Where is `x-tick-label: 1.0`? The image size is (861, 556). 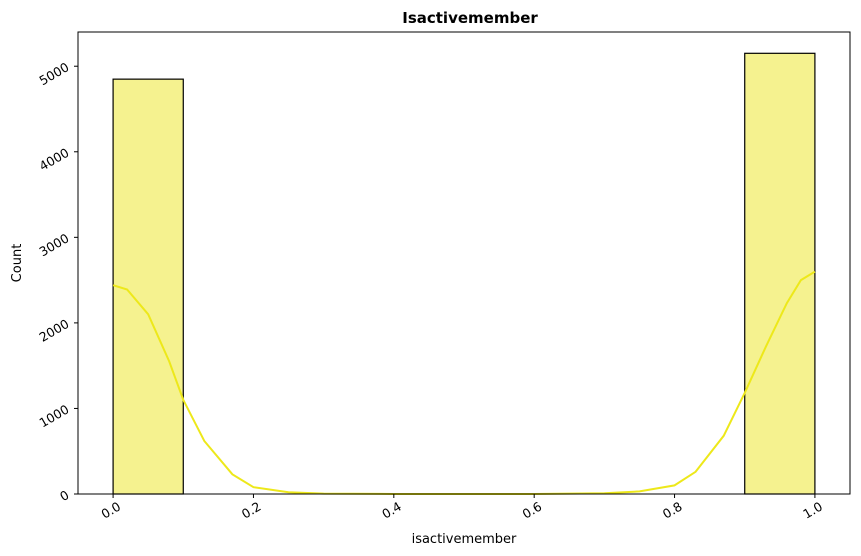
x-tick-label: 1.0 is located at coordinates (812, 510).